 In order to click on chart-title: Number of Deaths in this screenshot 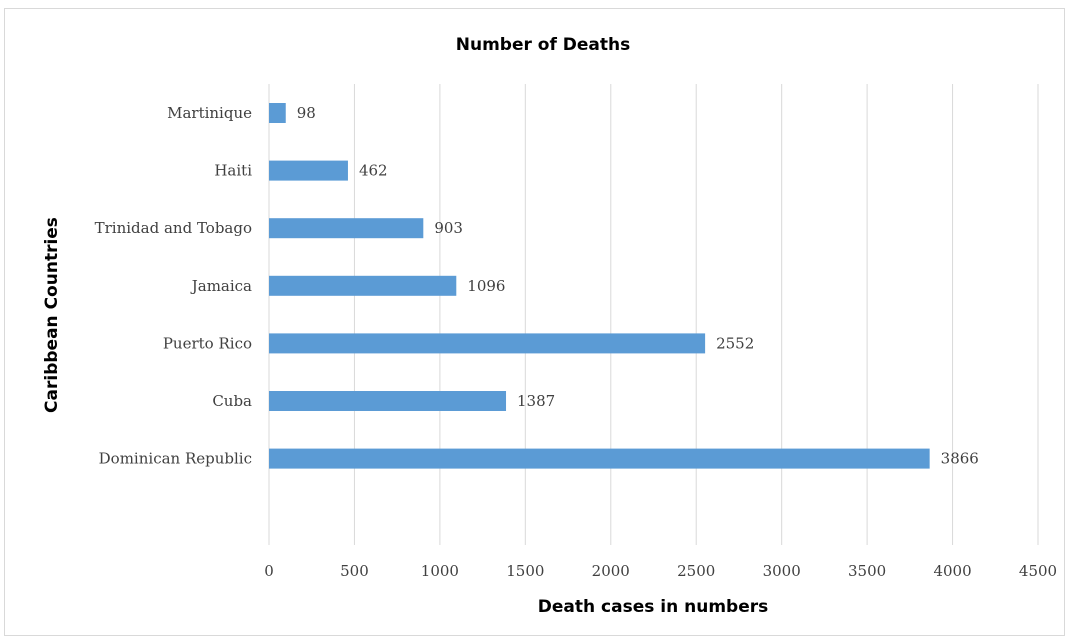, I will do `click(543, 45)`.